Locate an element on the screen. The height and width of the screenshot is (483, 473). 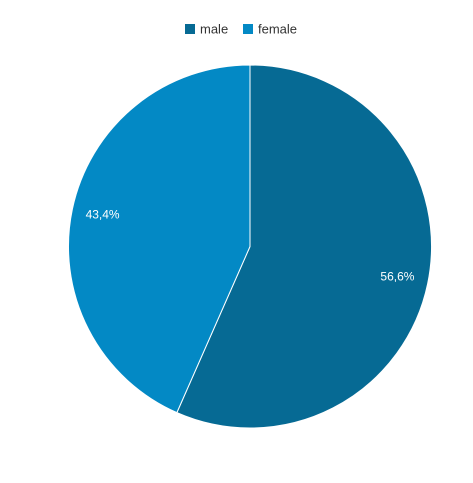
legend-label: male is located at coordinates (214, 28).